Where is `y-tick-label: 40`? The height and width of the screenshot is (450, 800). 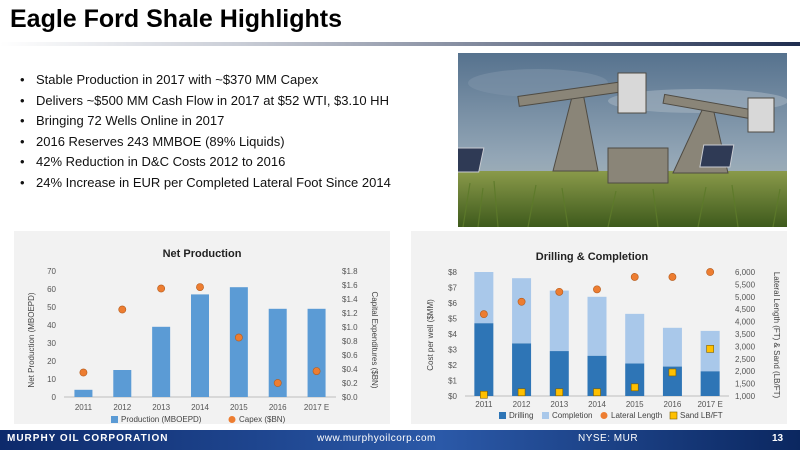
y-tick-label: 40 is located at coordinates (51, 325).